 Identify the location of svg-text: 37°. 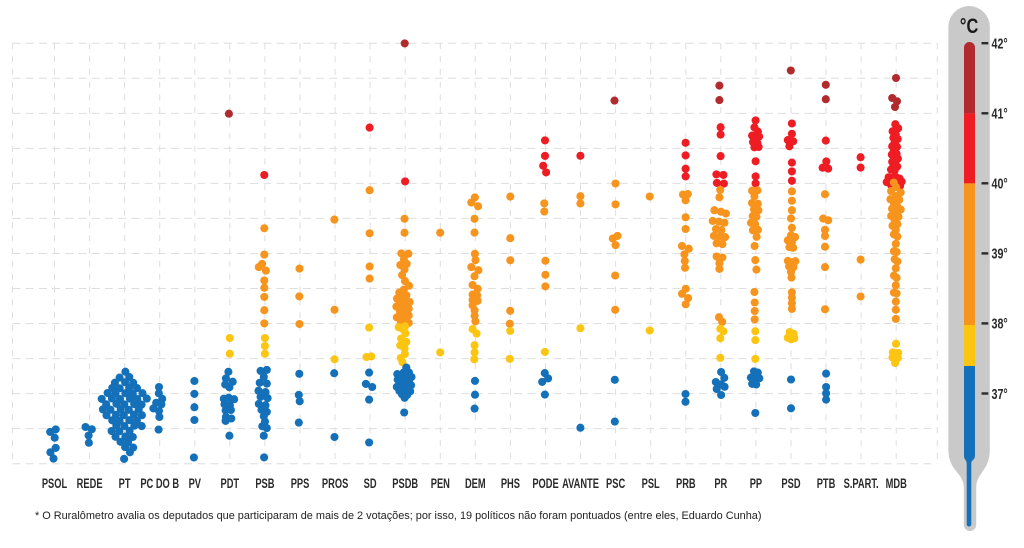
(1000, 393).